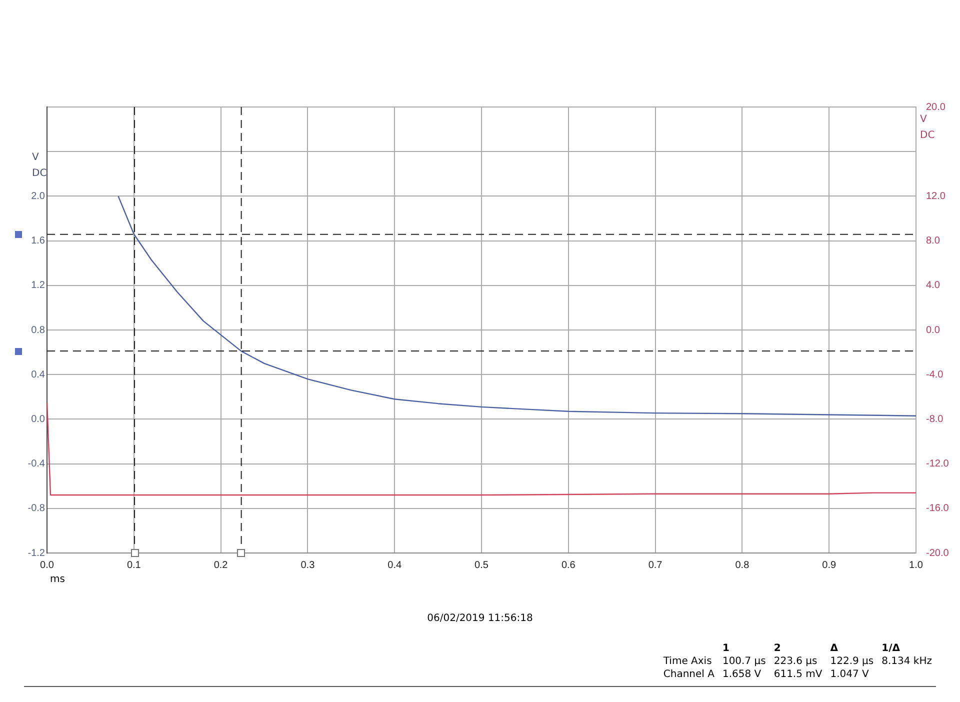 The image size is (960, 702). What do you see at coordinates (38, 374) in the screenshot?
I see `y-tick-label: 0.4` at bounding box center [38, 374].